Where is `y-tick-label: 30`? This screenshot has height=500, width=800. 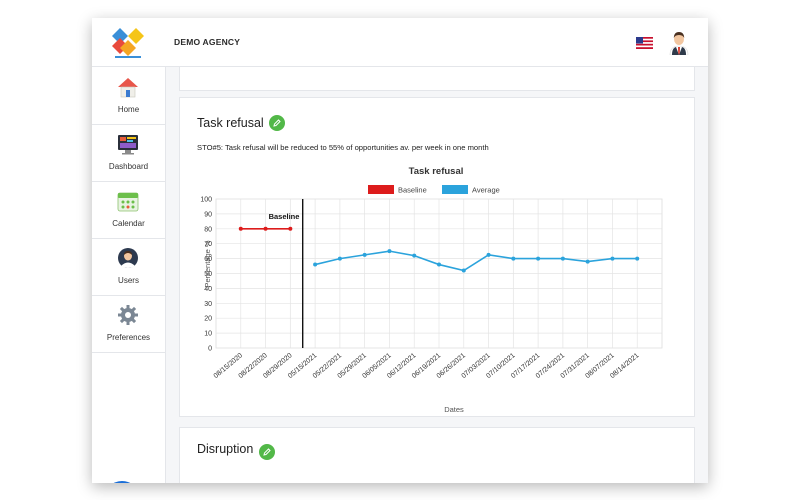 y-tick-label: 30 is located at coordinates (208, 304).